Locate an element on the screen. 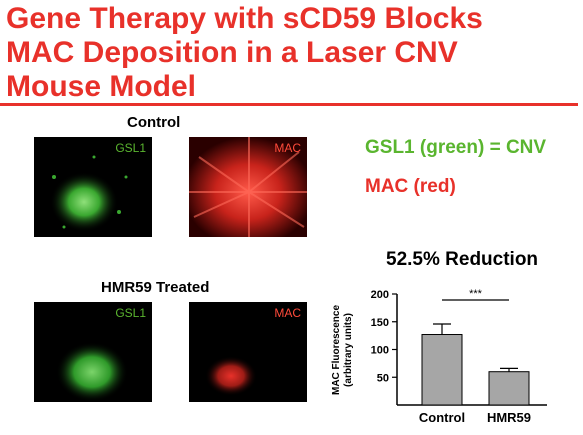 Image resolution: width=583 pixels, height=435 pixels. legend-green: GSL1 (green) = CNV is located at coordinates (456, 147).